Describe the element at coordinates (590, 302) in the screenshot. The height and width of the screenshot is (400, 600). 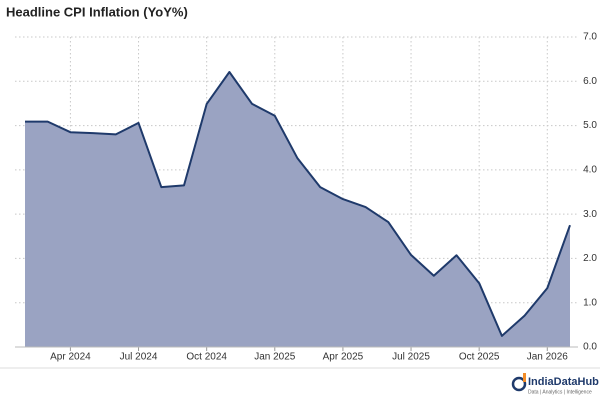
I see `y-tick-label: 1.0` at that location.